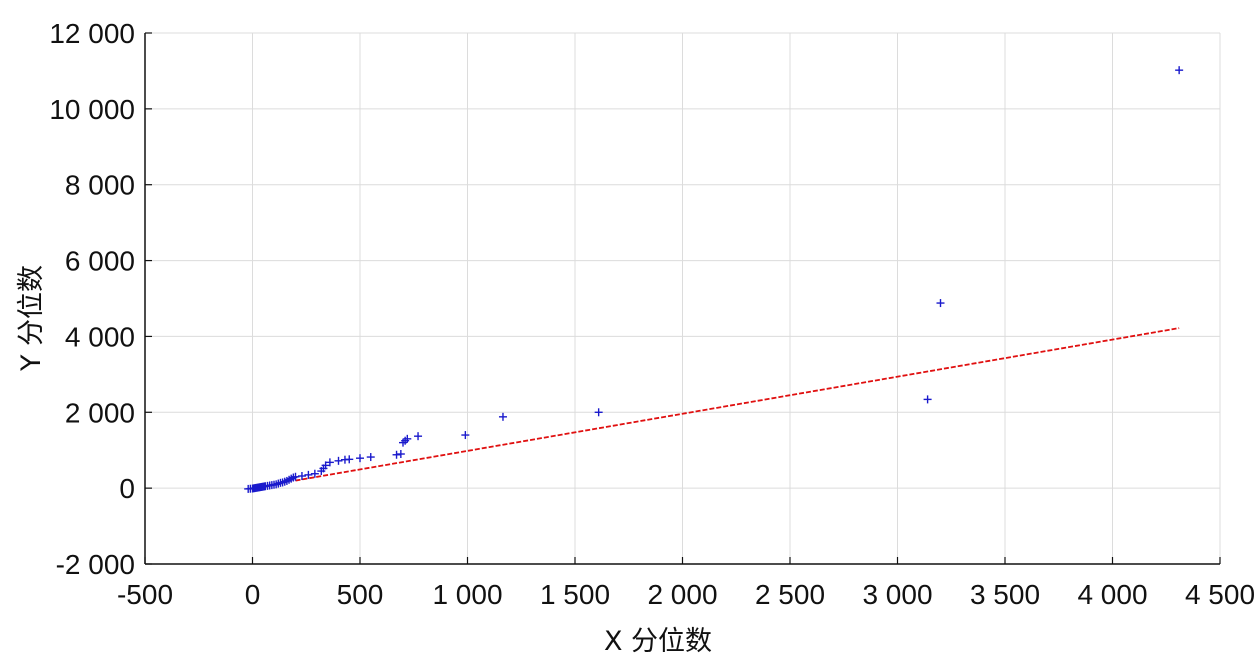  I want to click on y-tick-label: 4 000, so click(100, 336).